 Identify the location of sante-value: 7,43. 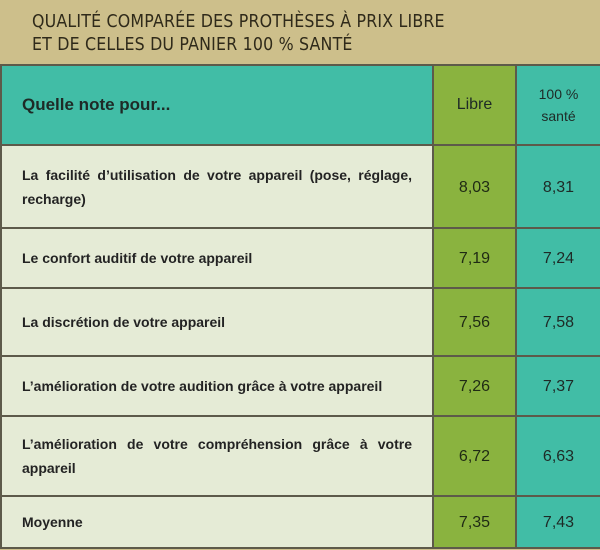
(557, 522).